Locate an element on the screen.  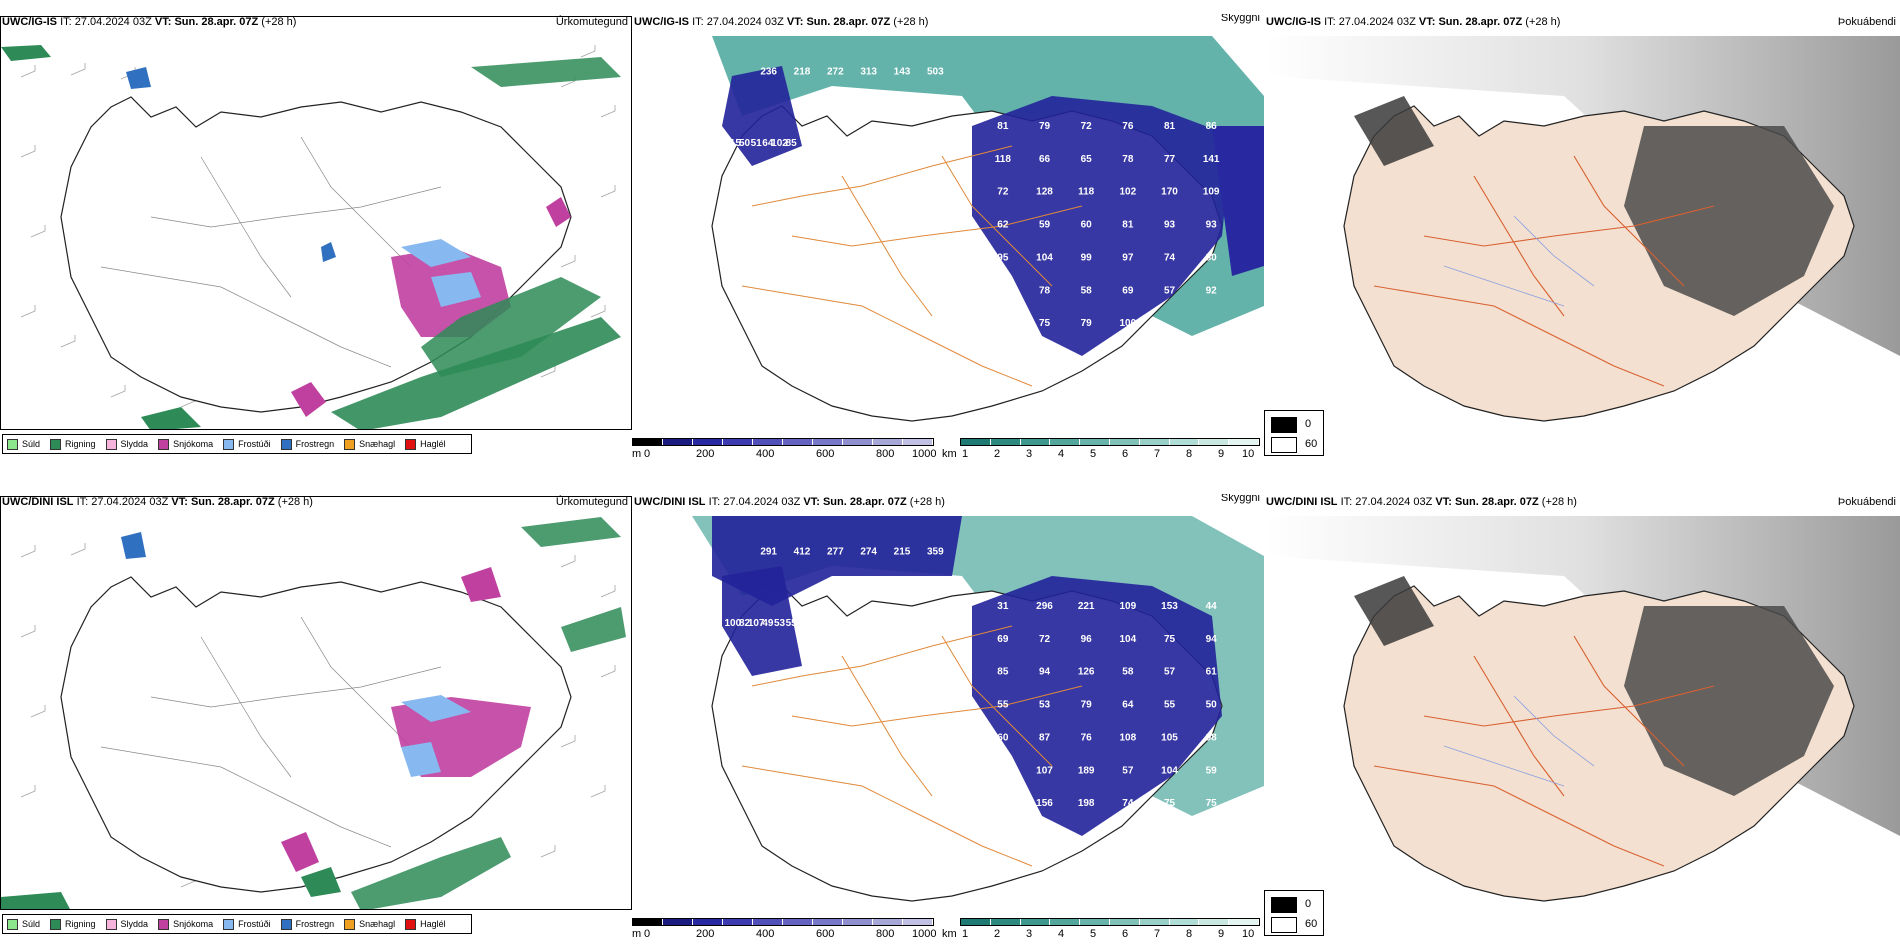
precip-map is located at coordinates (316, 223).